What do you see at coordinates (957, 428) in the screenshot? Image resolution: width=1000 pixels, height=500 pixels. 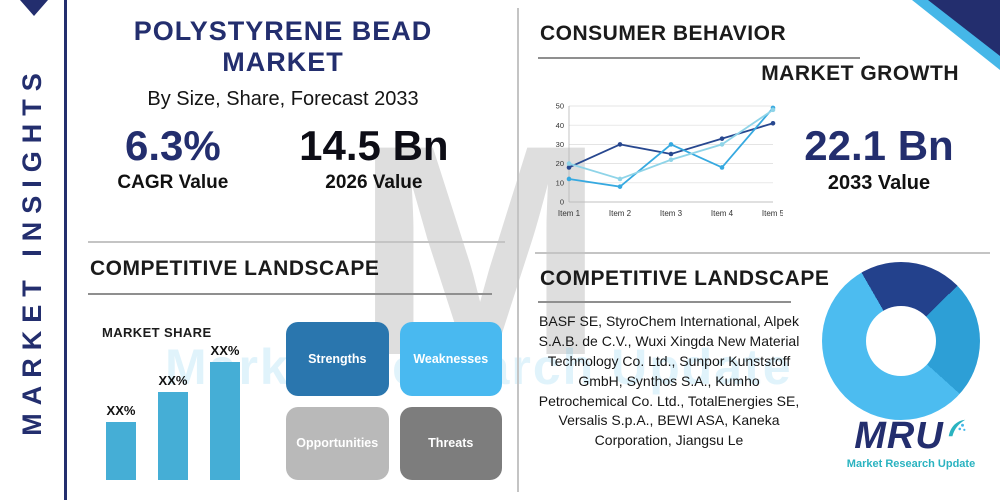 I see `leaf-icon` at bounding box center [957, 428].